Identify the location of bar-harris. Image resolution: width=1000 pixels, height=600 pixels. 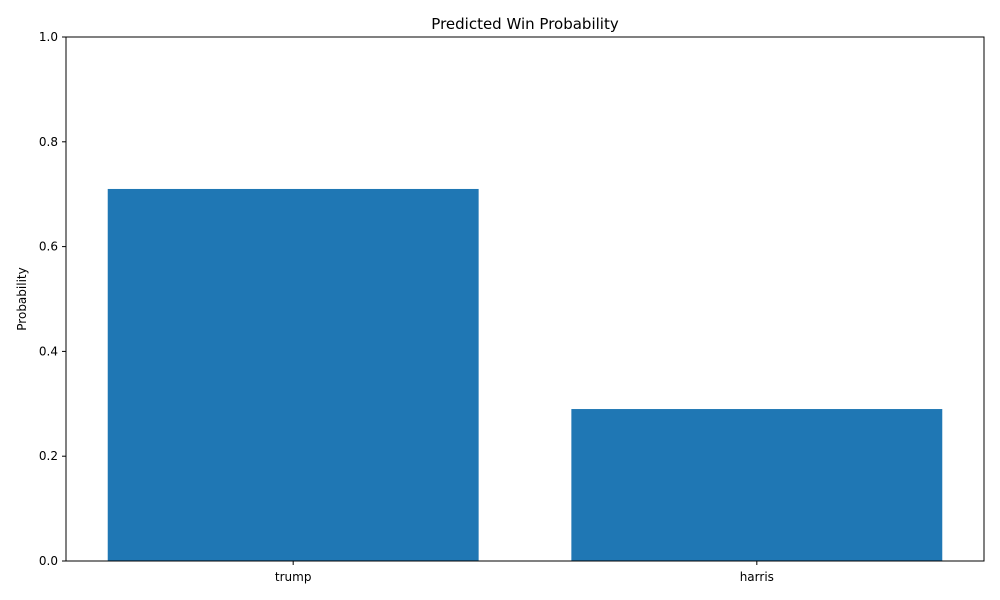
(757, 485).